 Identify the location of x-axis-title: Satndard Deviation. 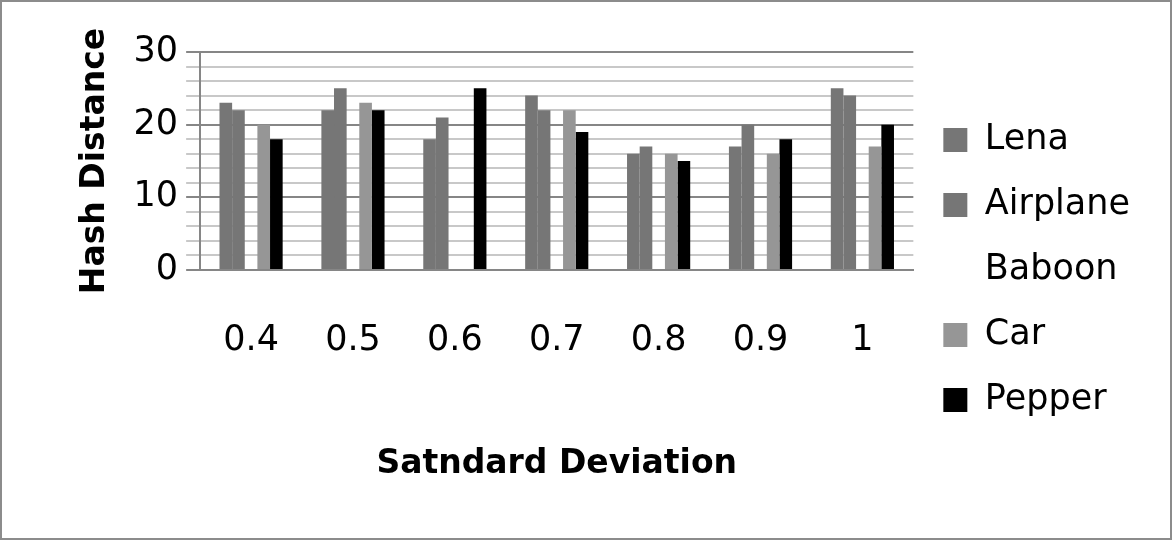
(557, 461).